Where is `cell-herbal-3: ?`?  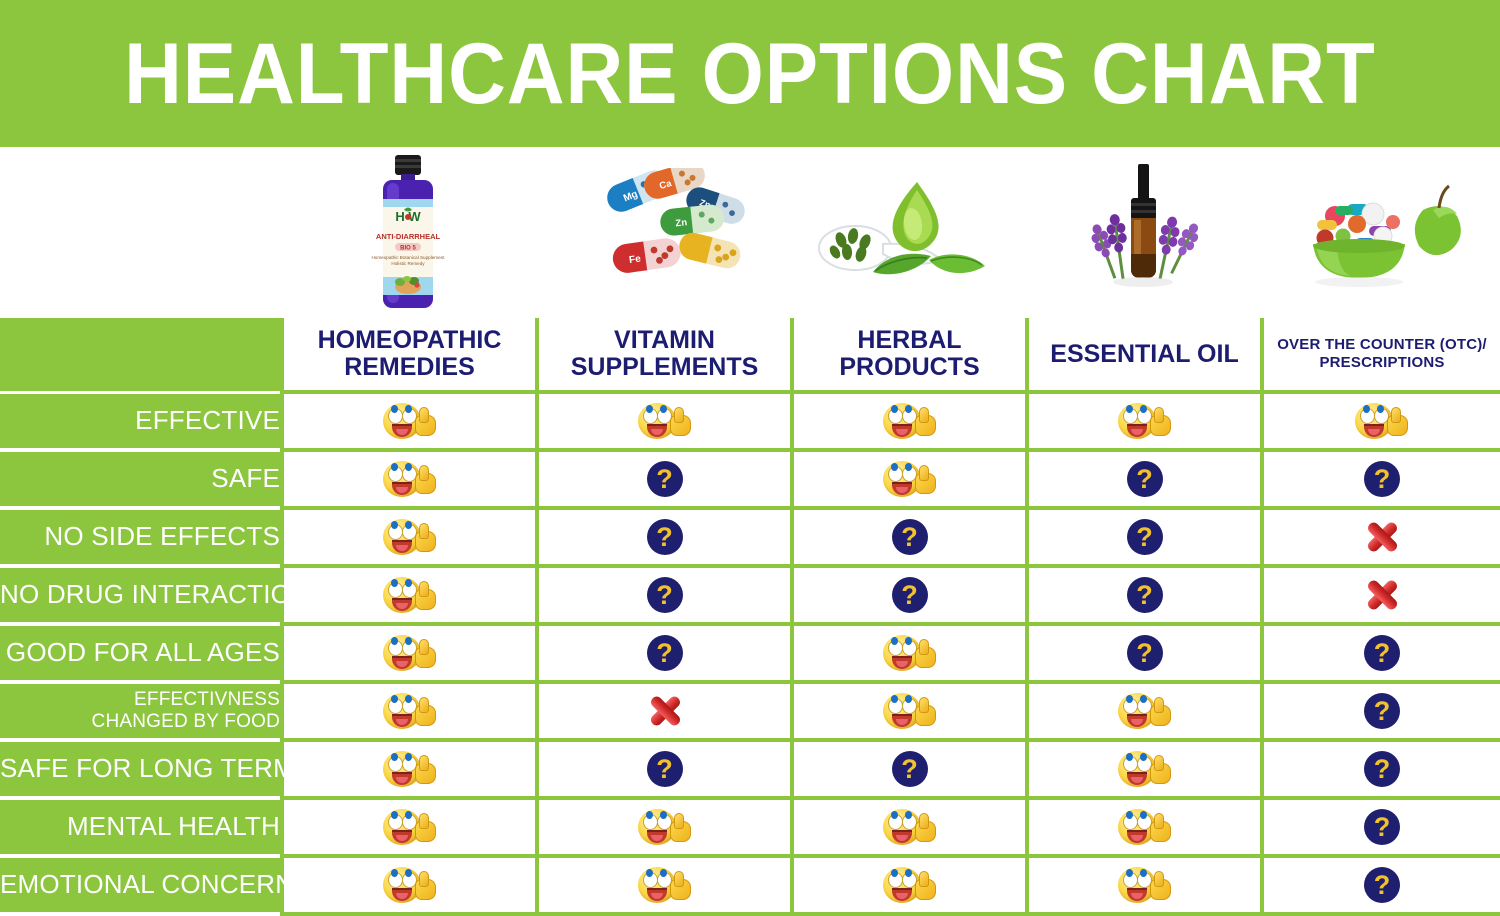 cell-herbal-3: ? is located at coordinates (907, 597).